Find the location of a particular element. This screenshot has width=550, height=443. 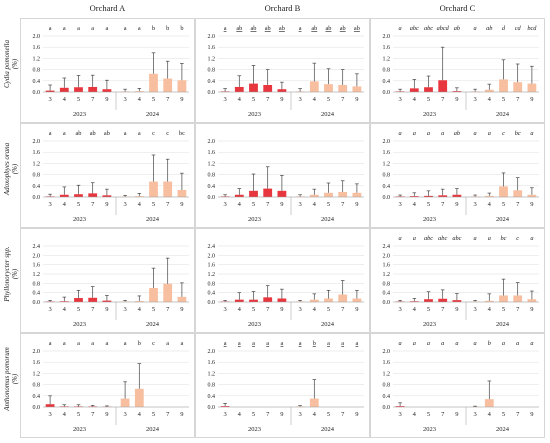

species-name: Adoxophyes orana is located at coordinates (7, 169).